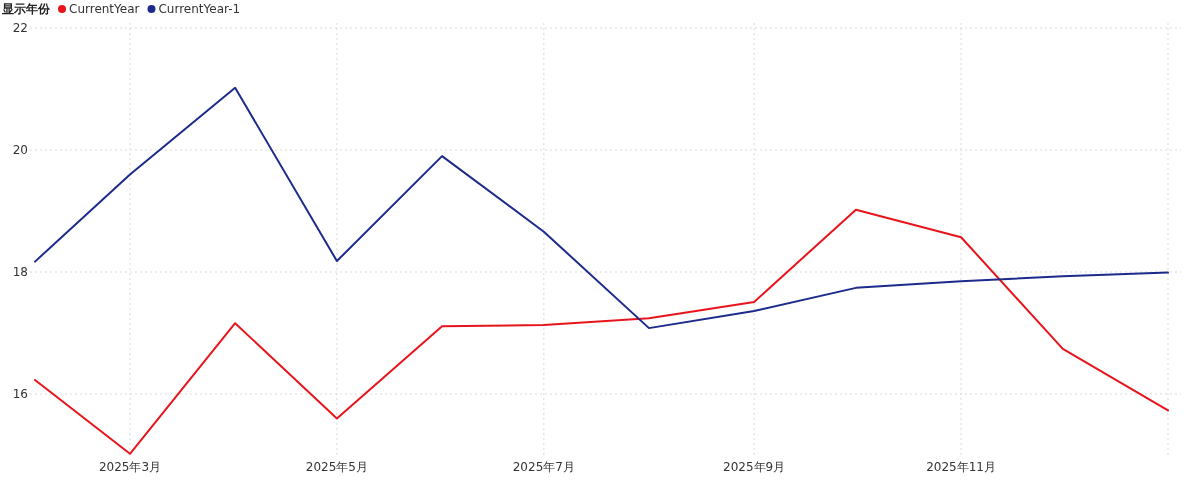 The image size is (1191, 480). What do you see at coordinates (20, 28) in the screenshot?
I see `y-tick-label: 22` at bounding box center [20, 28].